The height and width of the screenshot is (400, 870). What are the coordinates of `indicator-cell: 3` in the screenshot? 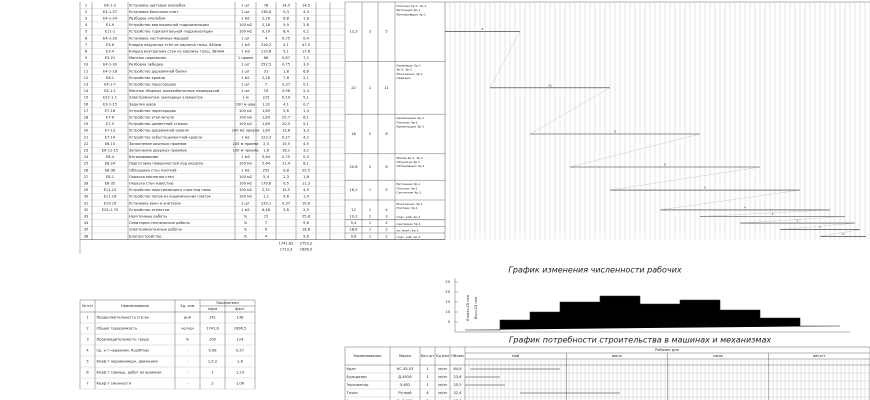 It's located at (87, 340).